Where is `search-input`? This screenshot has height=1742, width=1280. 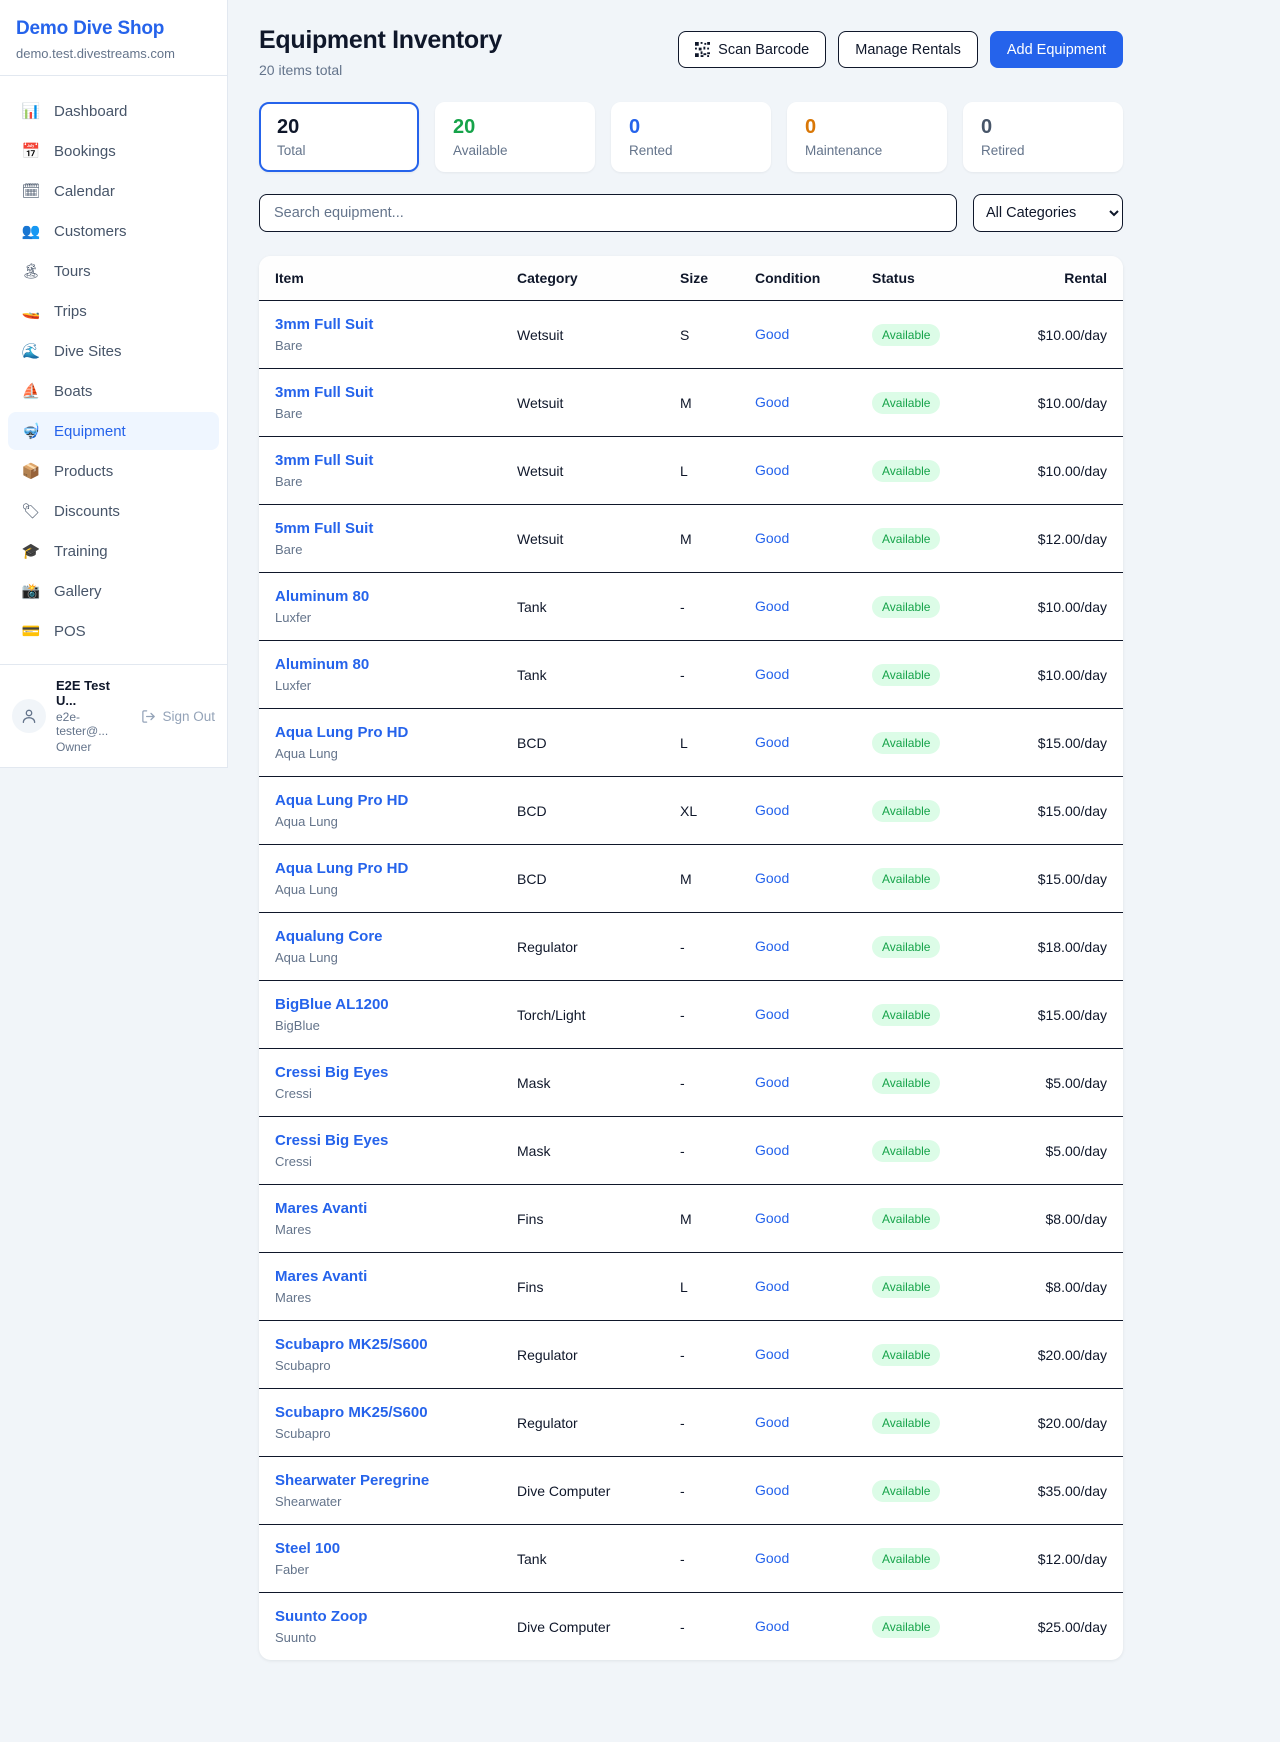 search-input is located at coordinates (608, 213).